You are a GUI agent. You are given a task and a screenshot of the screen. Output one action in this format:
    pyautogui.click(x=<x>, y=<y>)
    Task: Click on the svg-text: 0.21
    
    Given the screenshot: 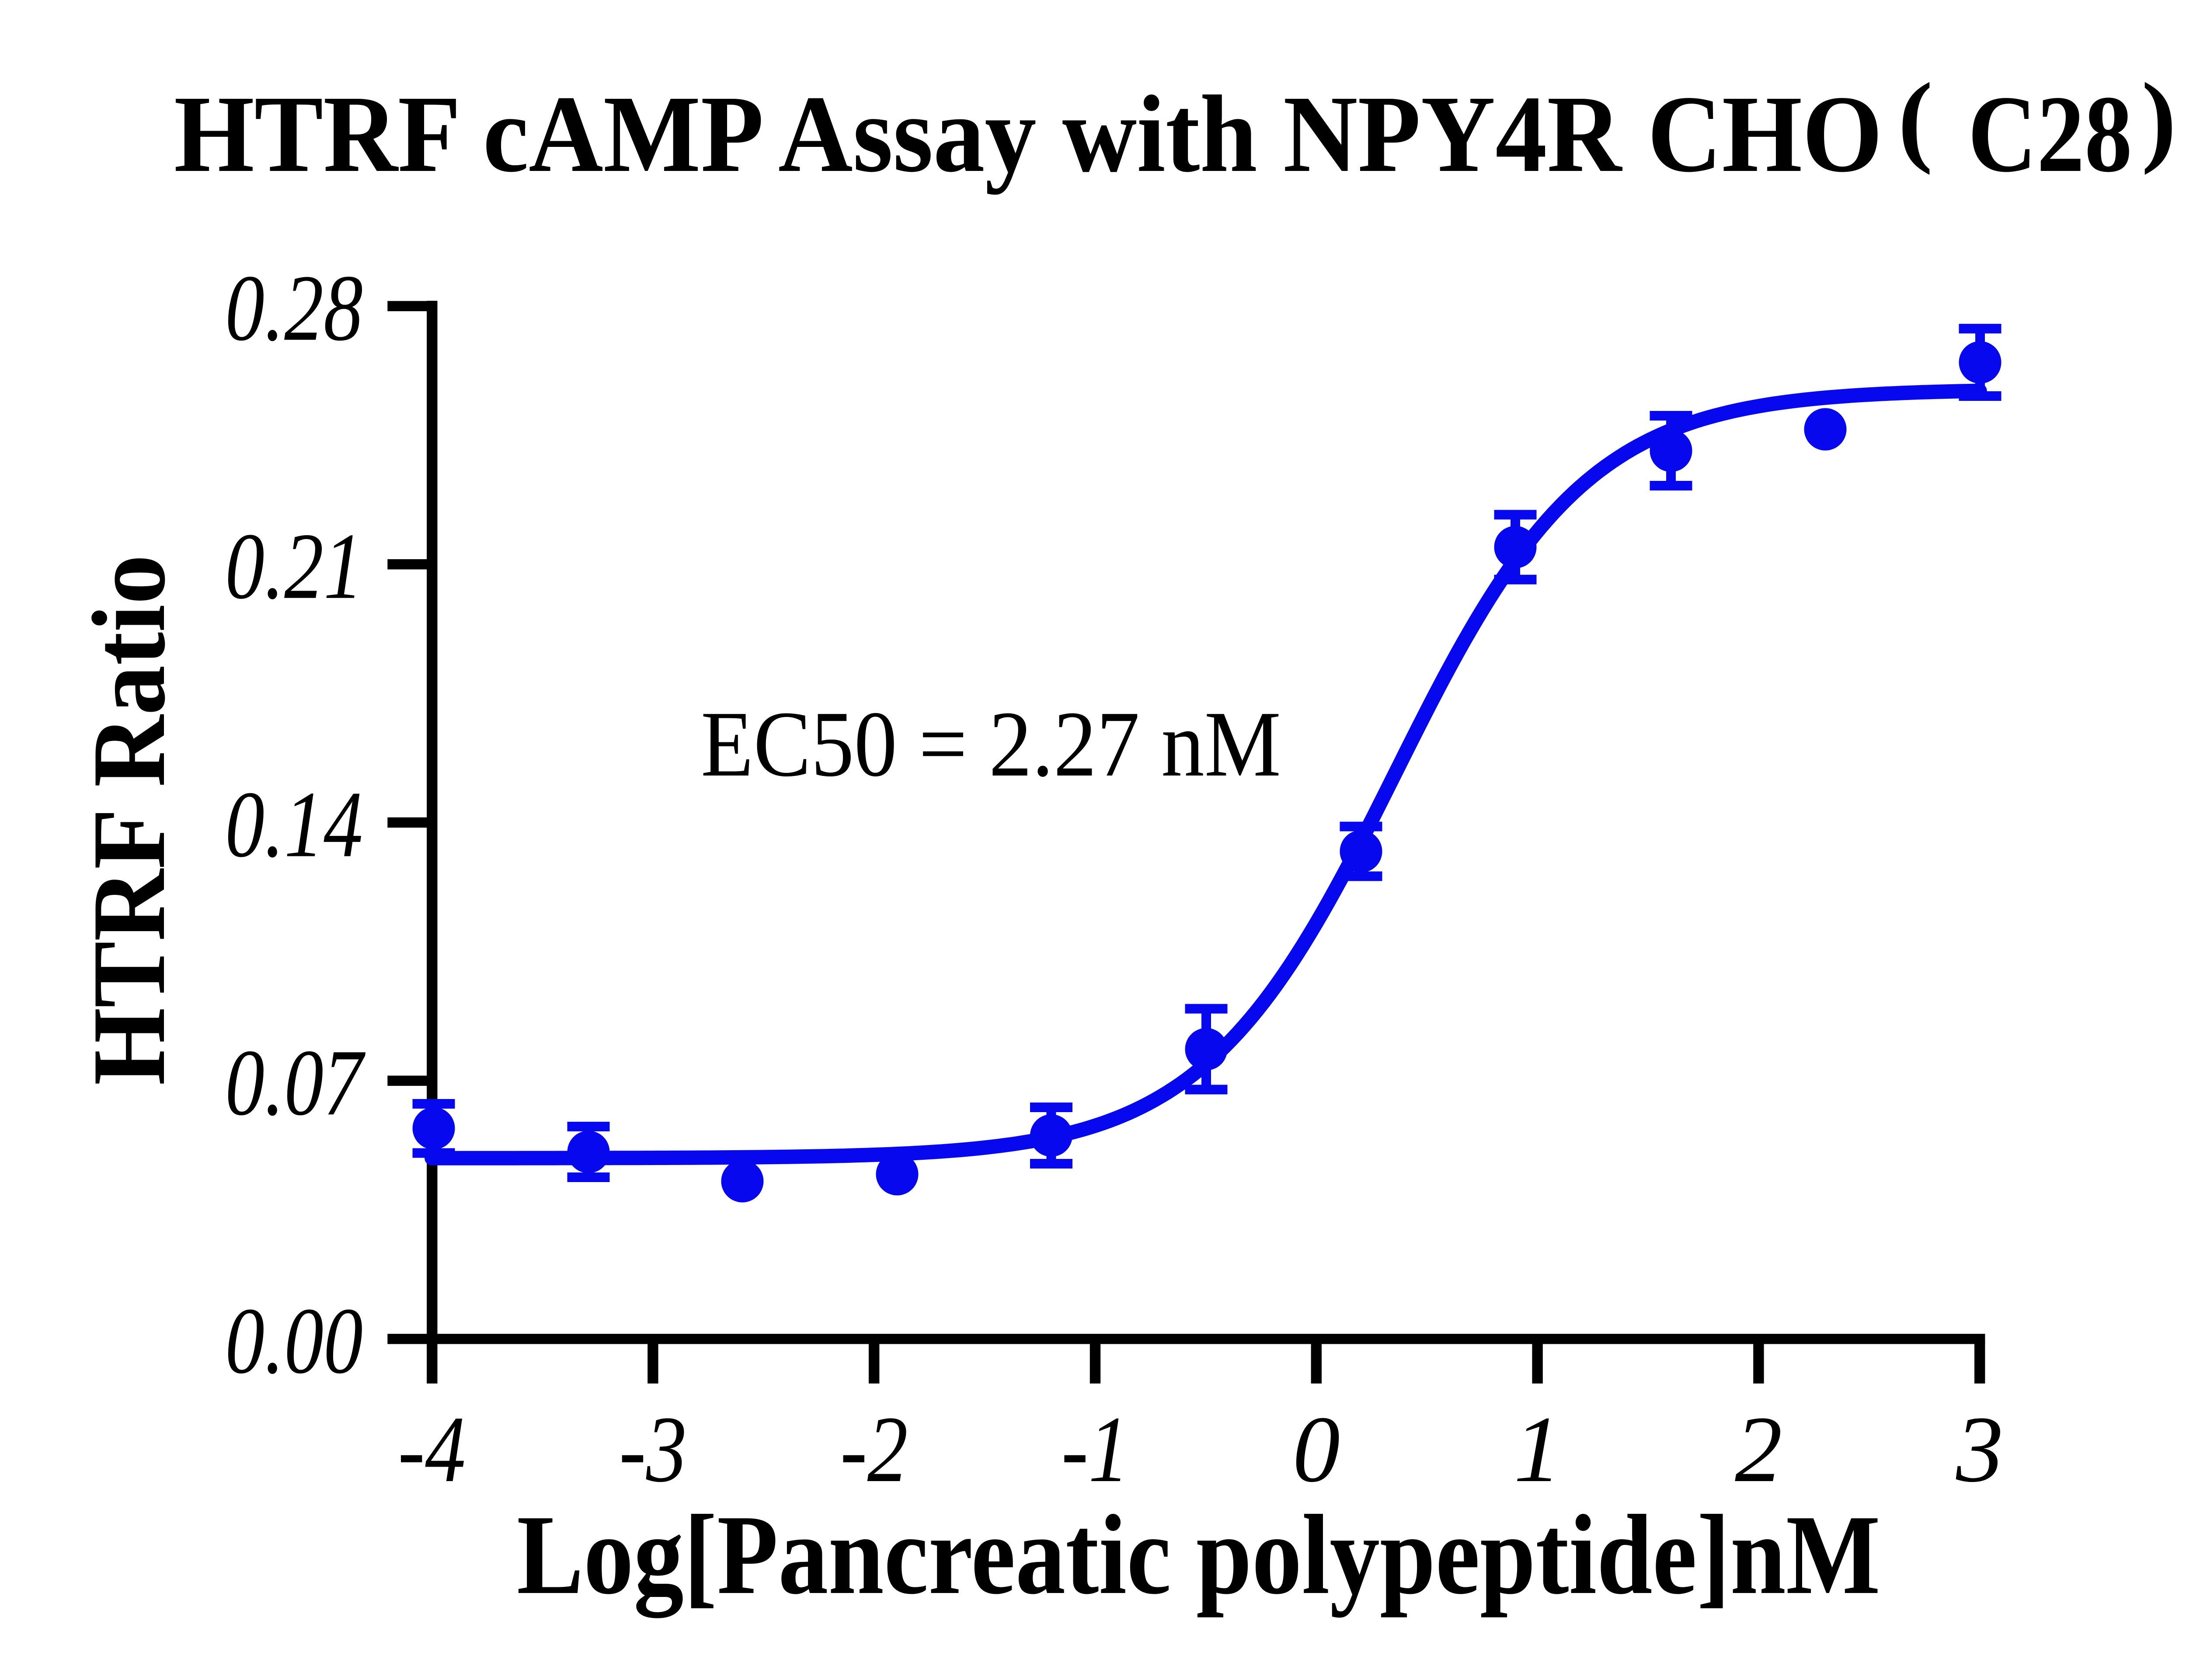 What is the action you would take?
    pyautogui.click(x=294, y=566)
    